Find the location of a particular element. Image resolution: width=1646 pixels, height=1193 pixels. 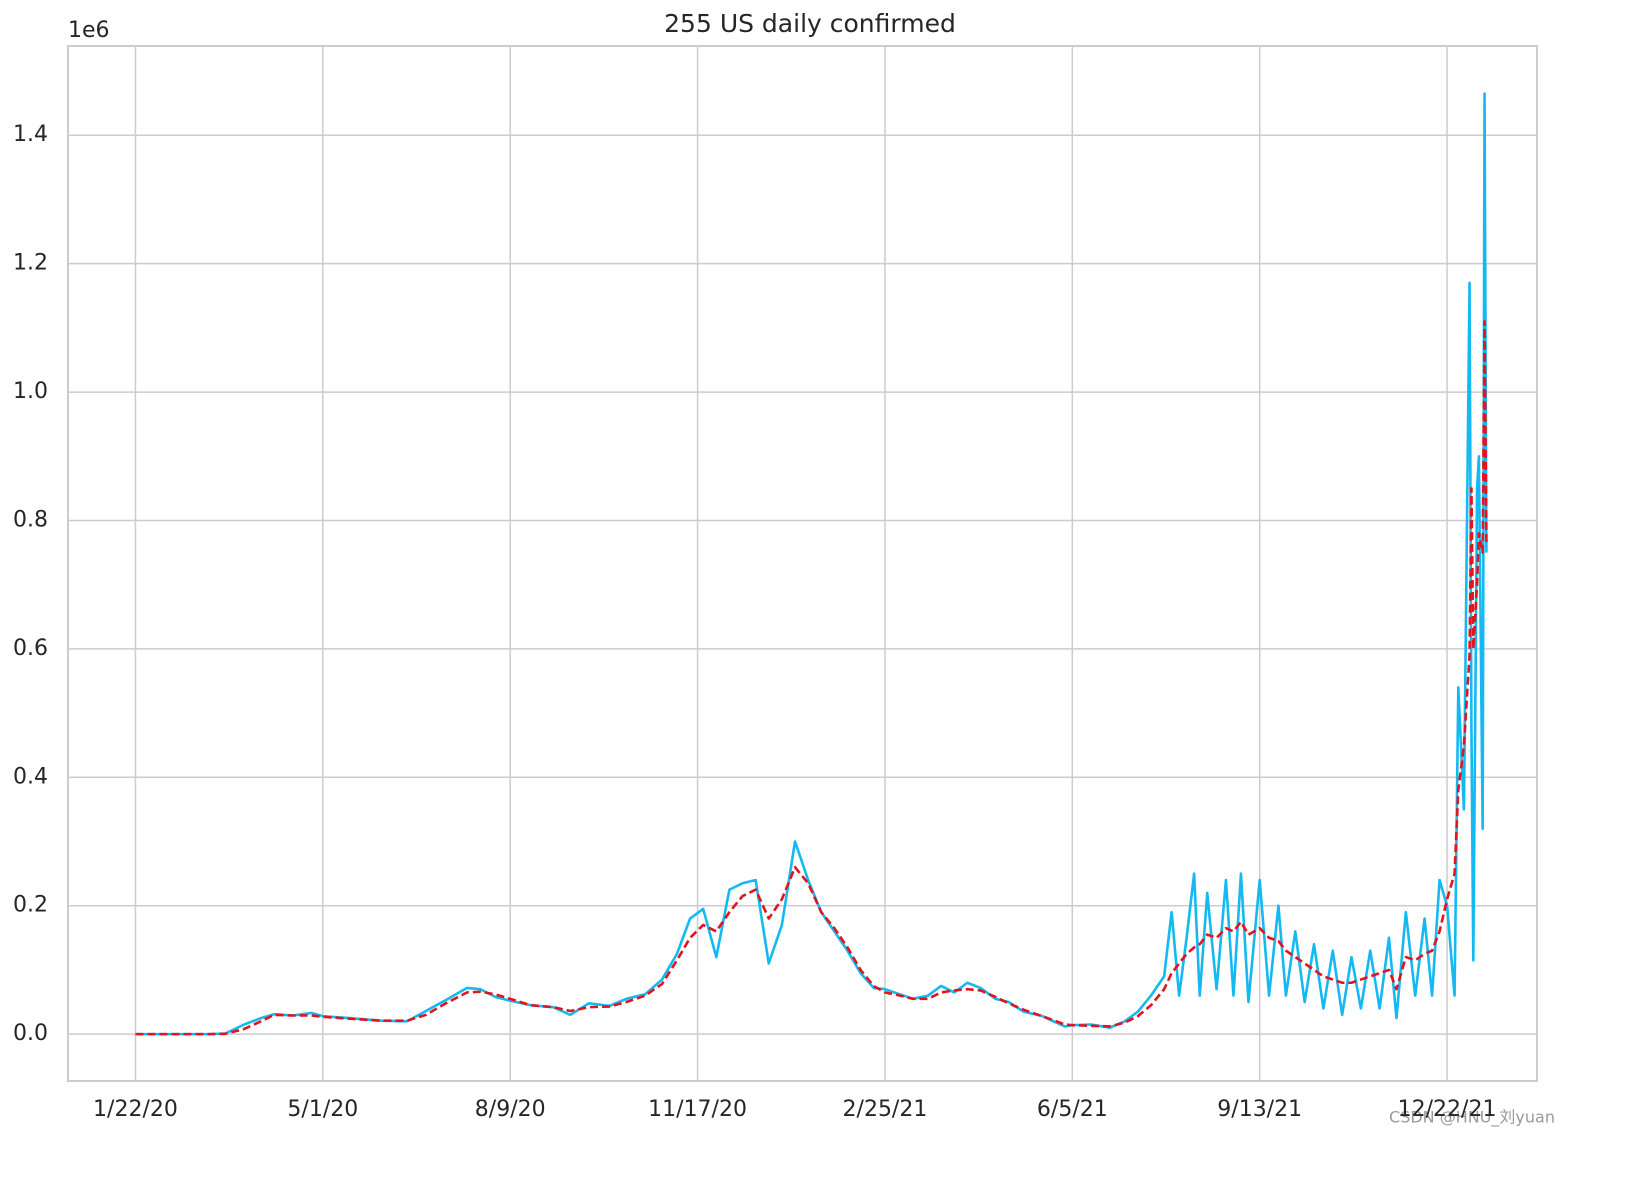

x-tick-label: 1/22/20 is located at coordinates (135, 1109).